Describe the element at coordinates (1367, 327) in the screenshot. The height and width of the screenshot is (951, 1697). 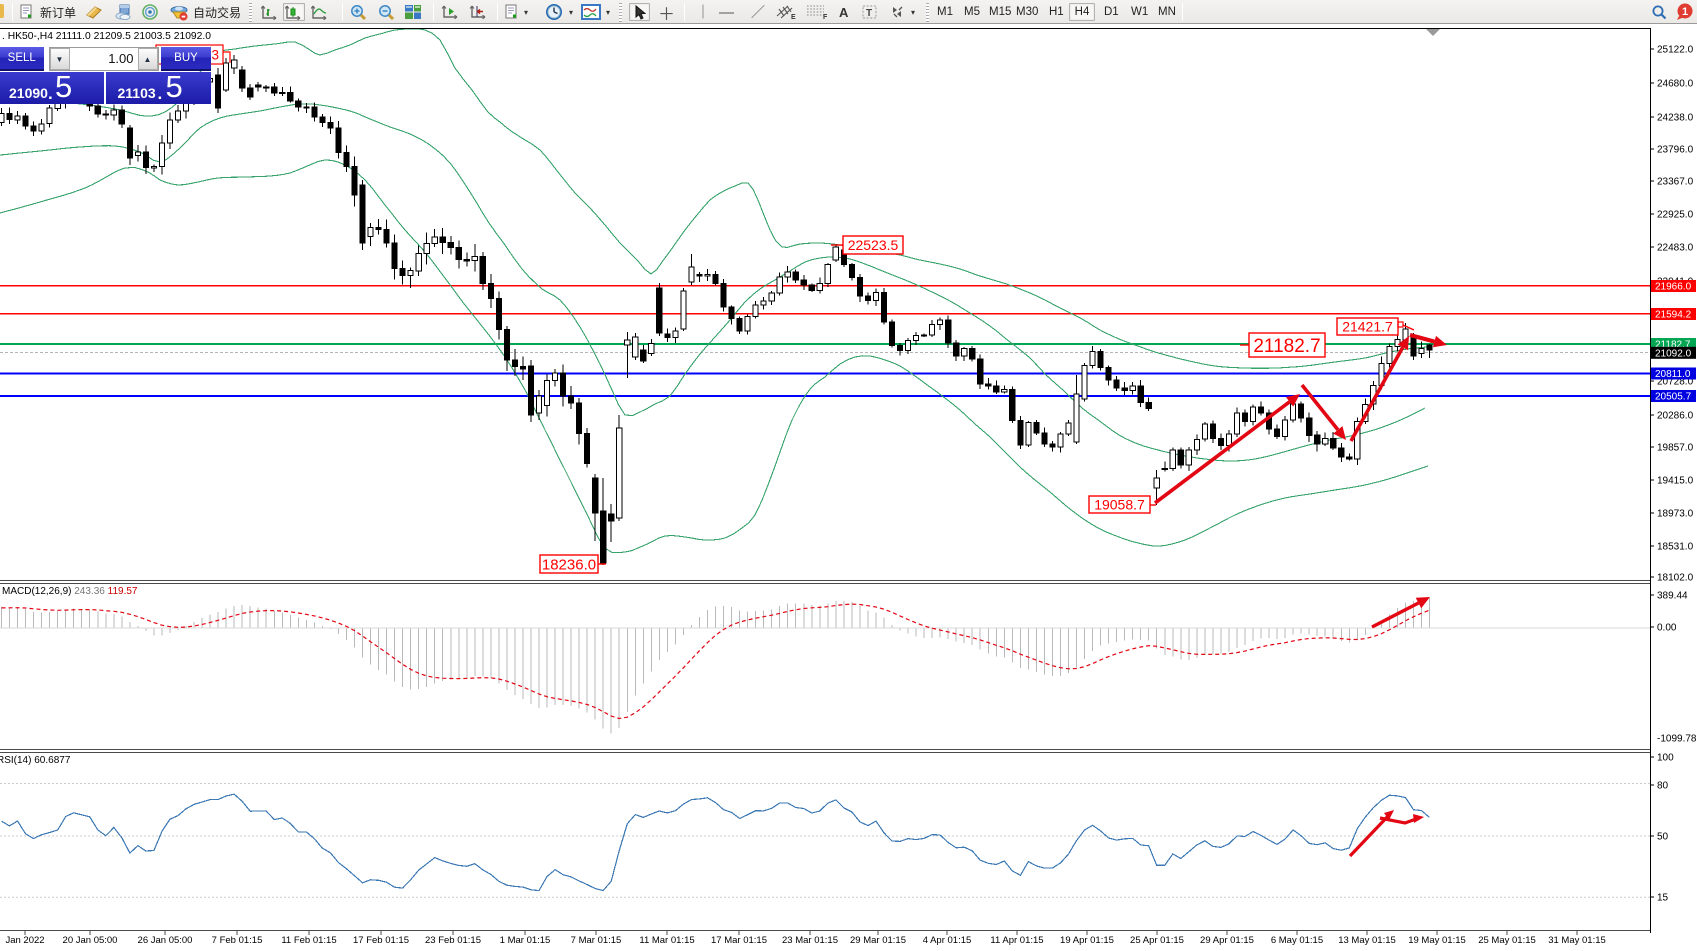
I see `svg-text: 21421.7` at that location.